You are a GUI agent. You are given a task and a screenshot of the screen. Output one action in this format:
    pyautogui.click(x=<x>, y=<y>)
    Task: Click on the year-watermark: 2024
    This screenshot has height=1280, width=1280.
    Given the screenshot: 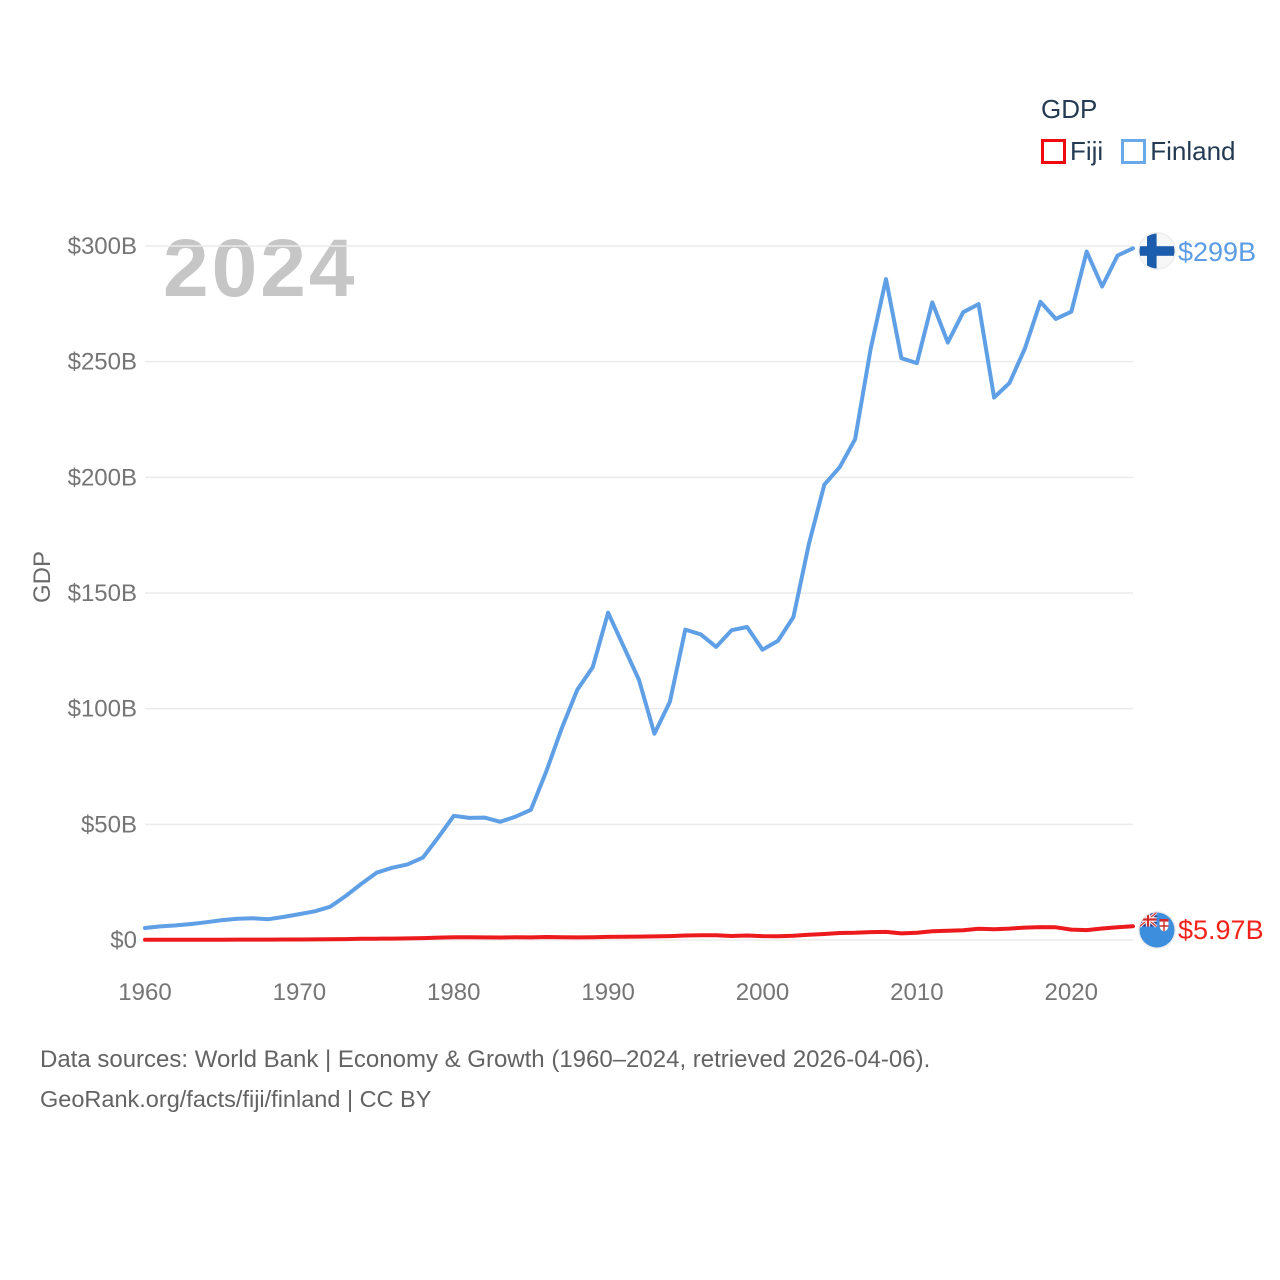 What is the action you would take?
    pyautogui.click(x=260, y=268)
    